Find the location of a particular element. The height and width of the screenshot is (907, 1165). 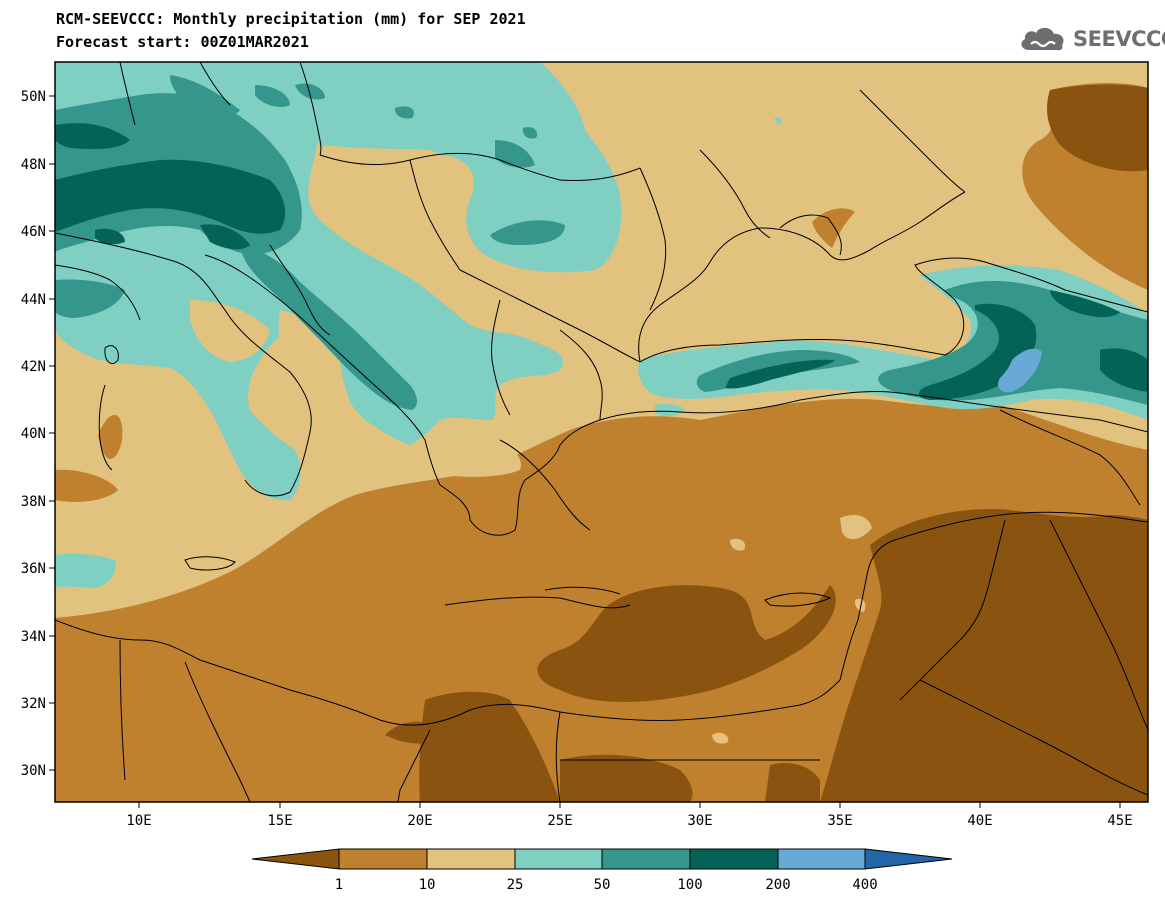

lon-tick-label: 20E is located at coordinates (419, 821).